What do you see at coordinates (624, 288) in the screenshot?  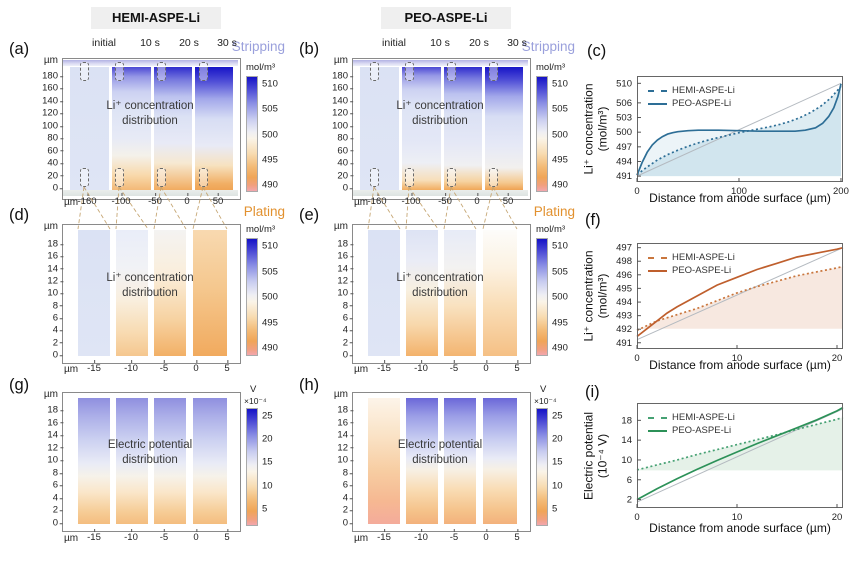 I see `y-tick-label: 495` at bounding box center [624, 288].